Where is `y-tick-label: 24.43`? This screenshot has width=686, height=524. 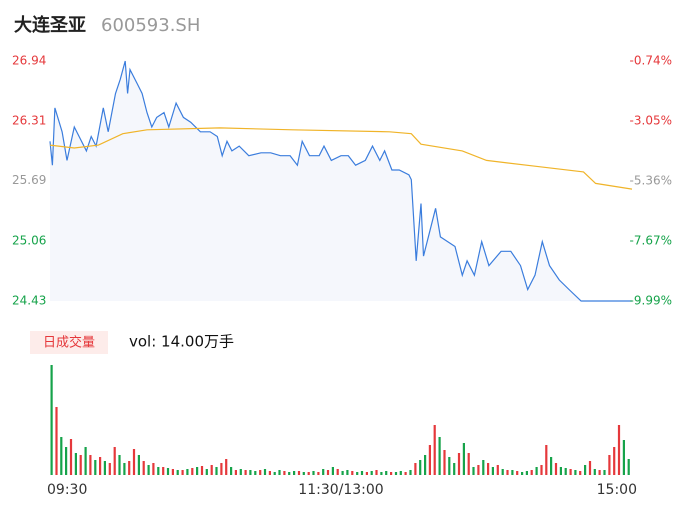 y-tick-label: 24.43 is located at coordinates (29, 301).